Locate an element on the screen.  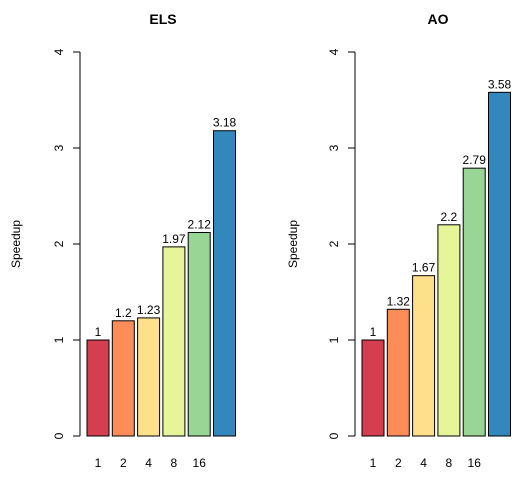
bar-value-label: 1.23 is located at coordinates (149, 310).